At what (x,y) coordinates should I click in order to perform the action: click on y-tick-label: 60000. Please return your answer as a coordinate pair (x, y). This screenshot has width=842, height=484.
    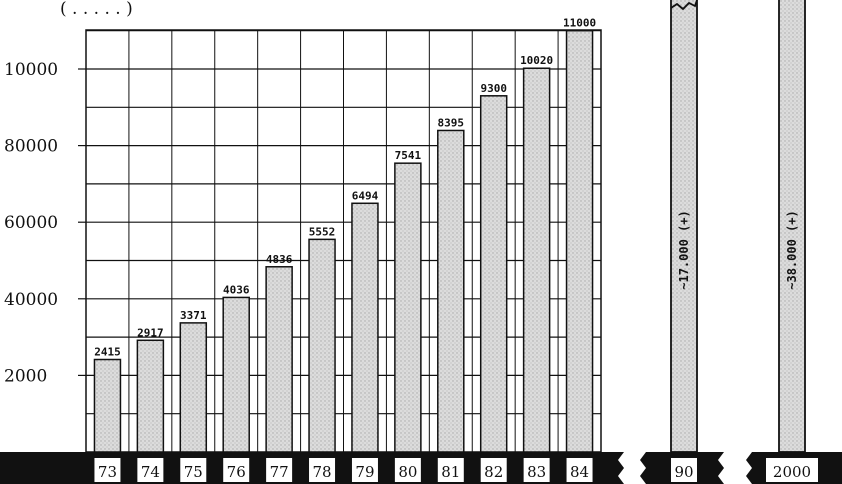
    Looking at the image, I should click on (31, 223).